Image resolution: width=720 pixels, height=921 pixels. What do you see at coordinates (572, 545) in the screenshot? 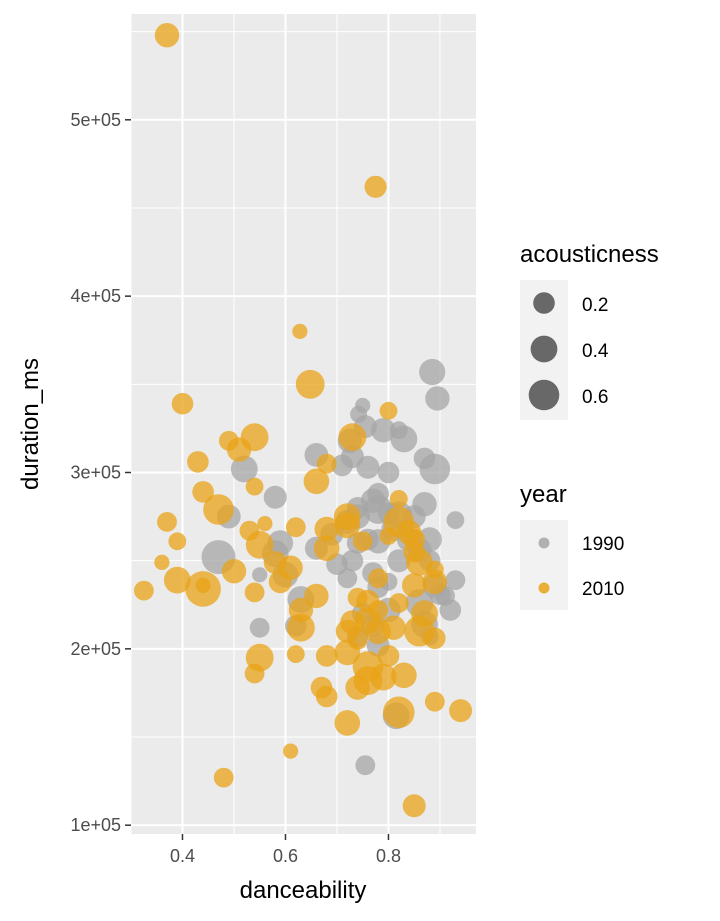
I see `color-legend: year 1990 2010` at bounding box center [572, 545].